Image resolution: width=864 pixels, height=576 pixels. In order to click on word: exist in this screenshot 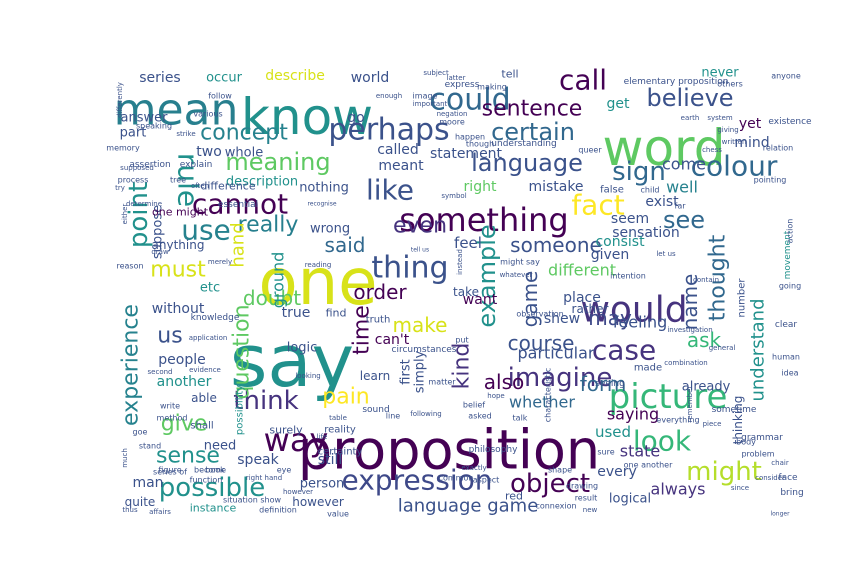, I will do `click(662, 202)`.